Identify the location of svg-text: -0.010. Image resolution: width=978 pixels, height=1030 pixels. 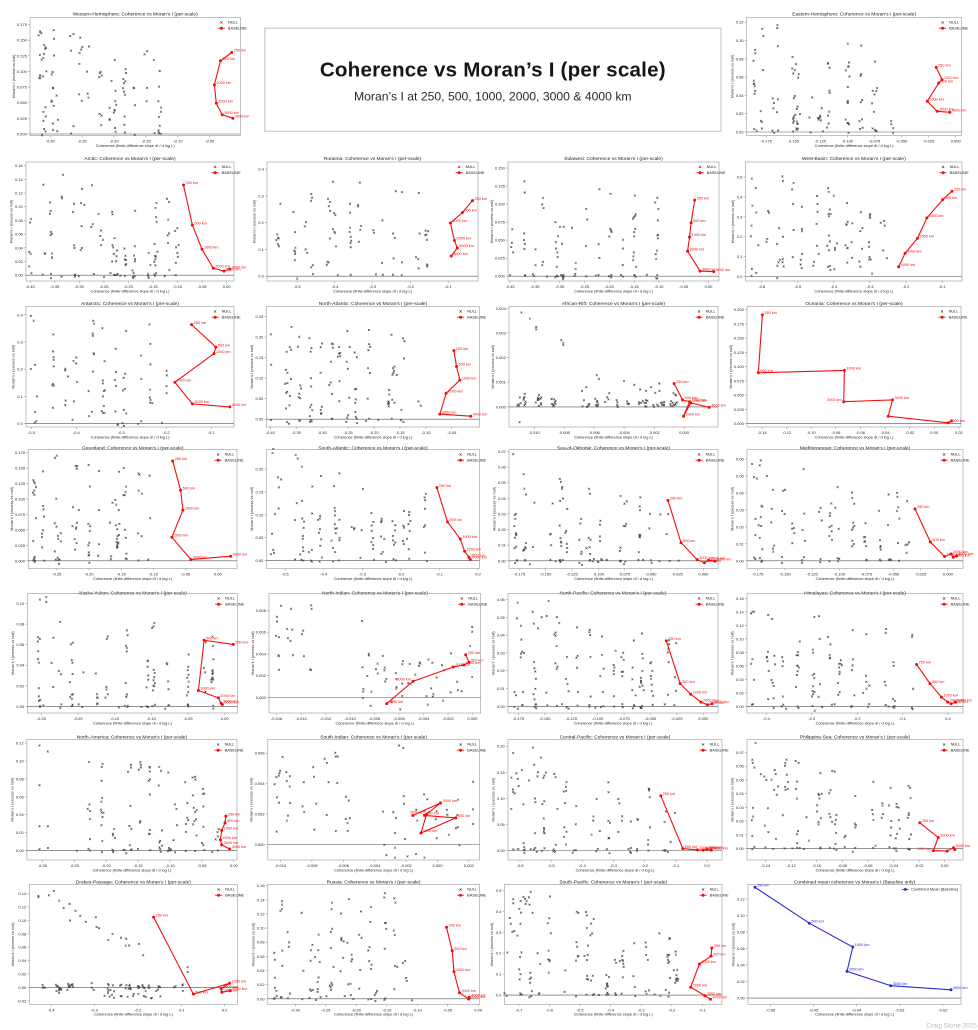
(534, 432).